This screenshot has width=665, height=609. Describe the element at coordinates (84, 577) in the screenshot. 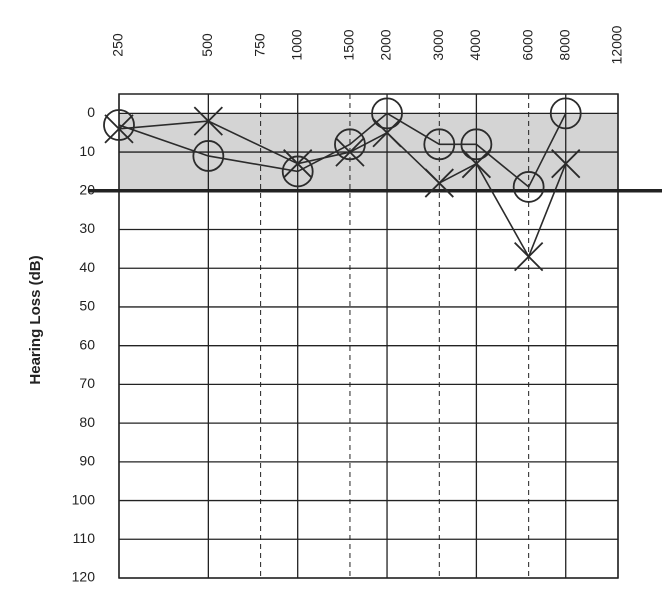

I see `y-tick-label: 120` at that location.